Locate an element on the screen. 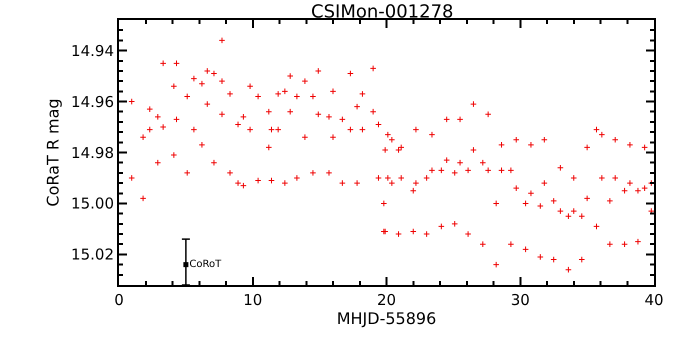 Image resolution: width=695 pixels, height=340 pixels. y-tick-label: 14.94 is located at coordinates (92, 51).